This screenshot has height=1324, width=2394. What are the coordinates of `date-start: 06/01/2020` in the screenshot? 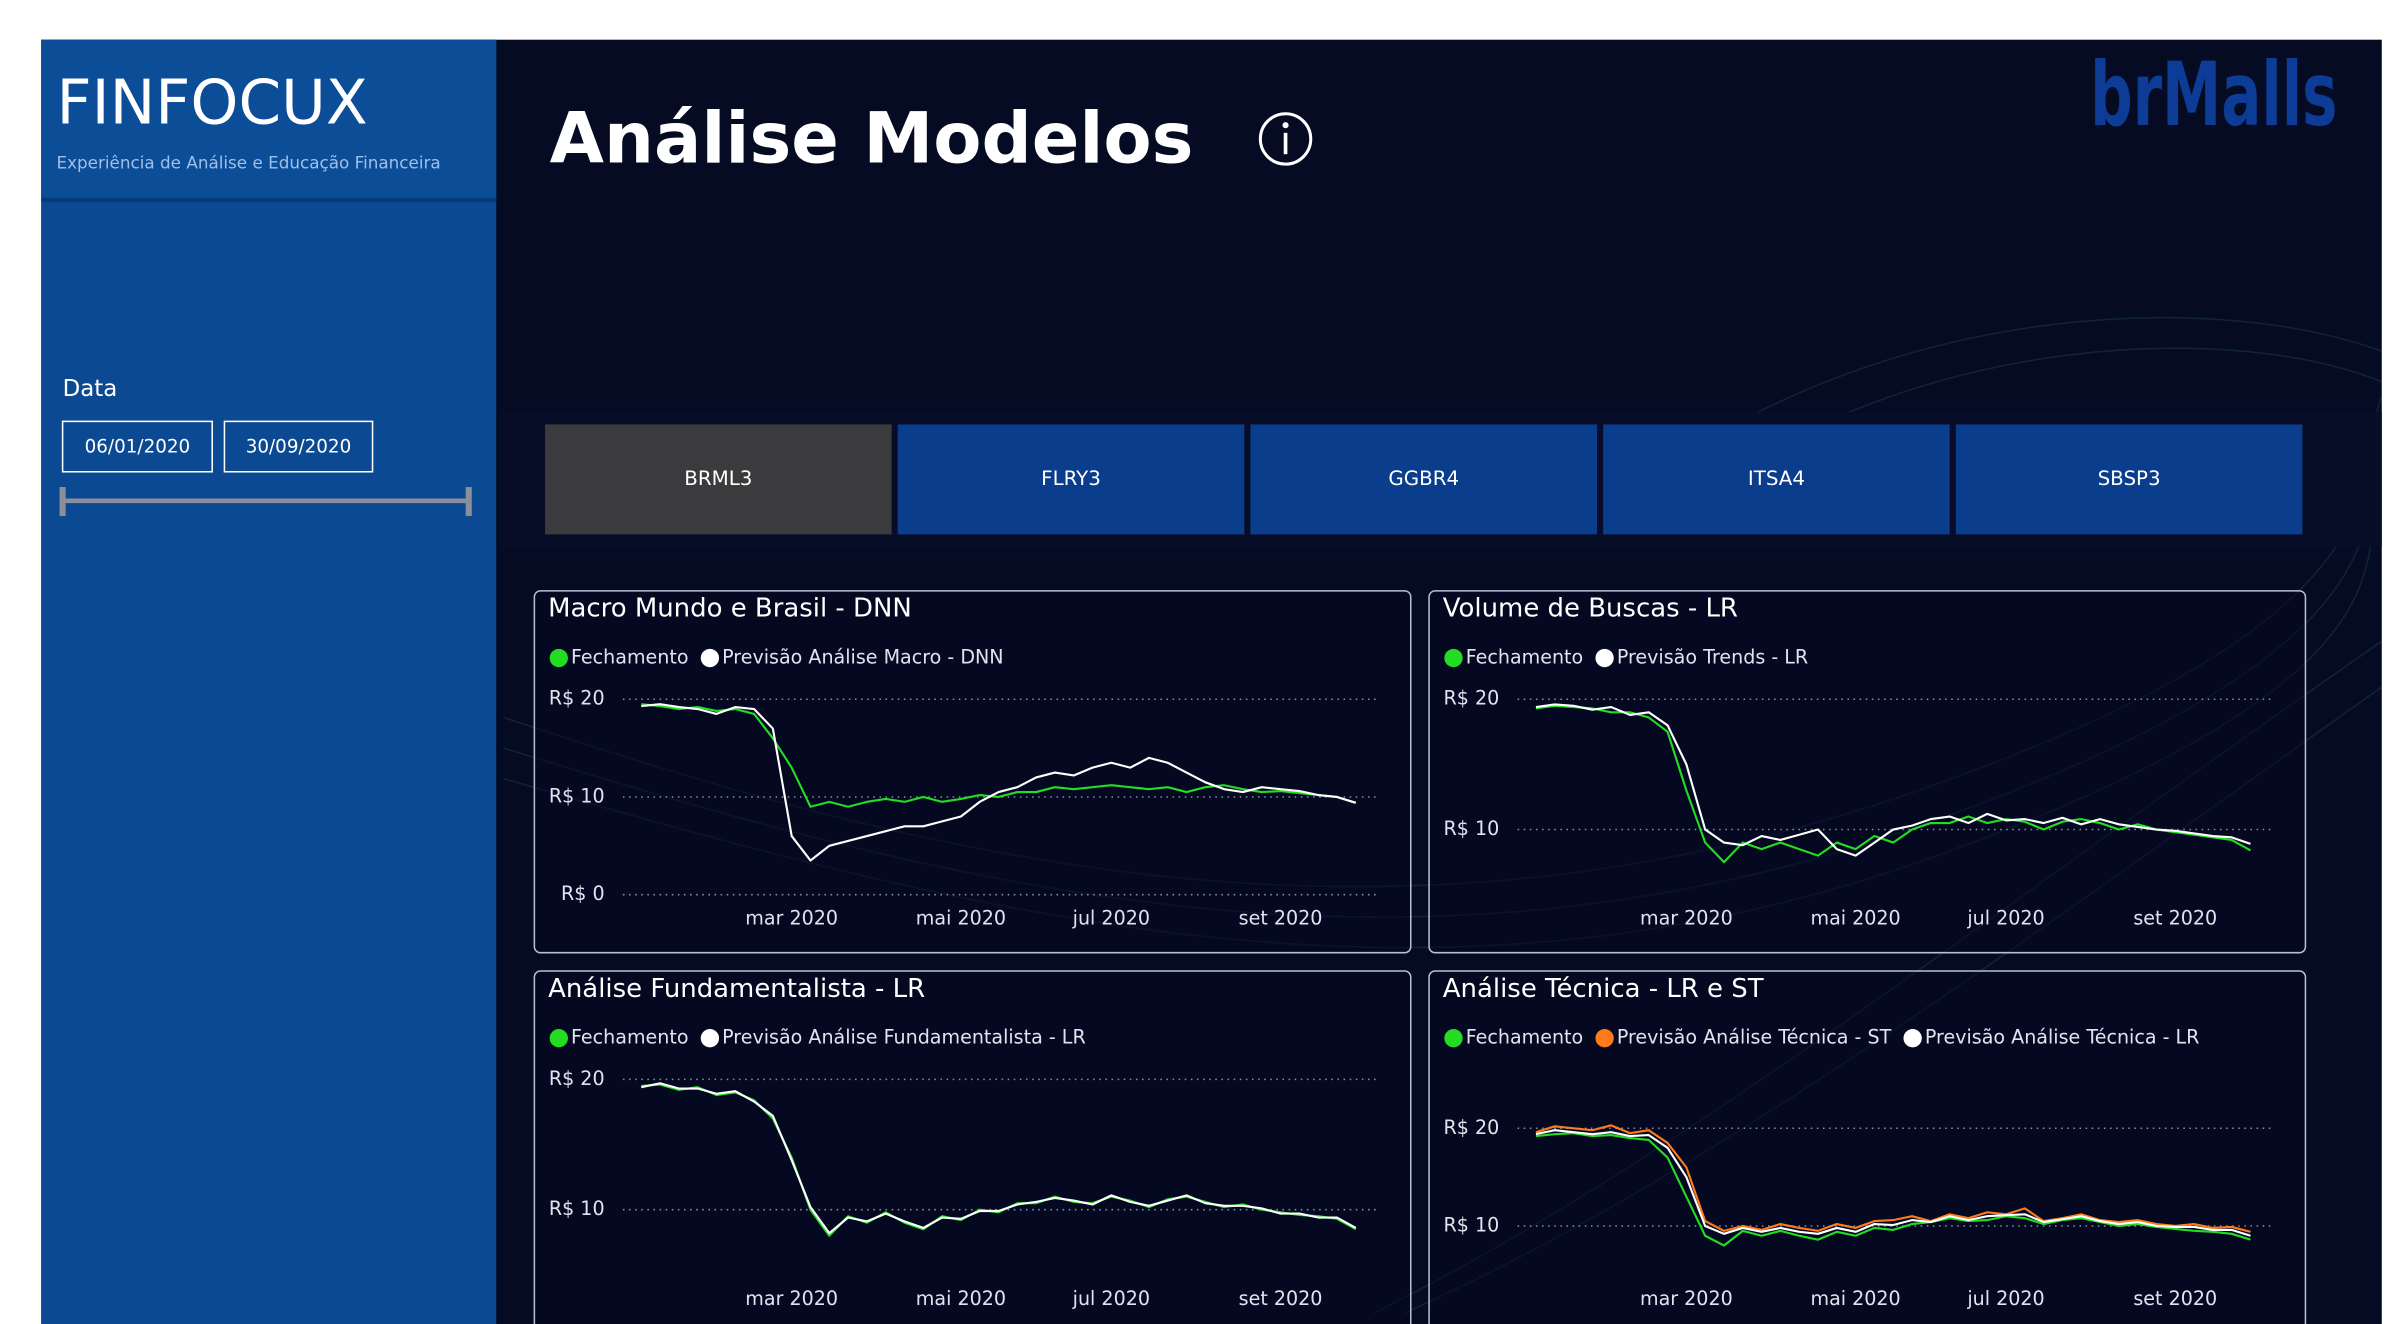 It's located at (138, 446).